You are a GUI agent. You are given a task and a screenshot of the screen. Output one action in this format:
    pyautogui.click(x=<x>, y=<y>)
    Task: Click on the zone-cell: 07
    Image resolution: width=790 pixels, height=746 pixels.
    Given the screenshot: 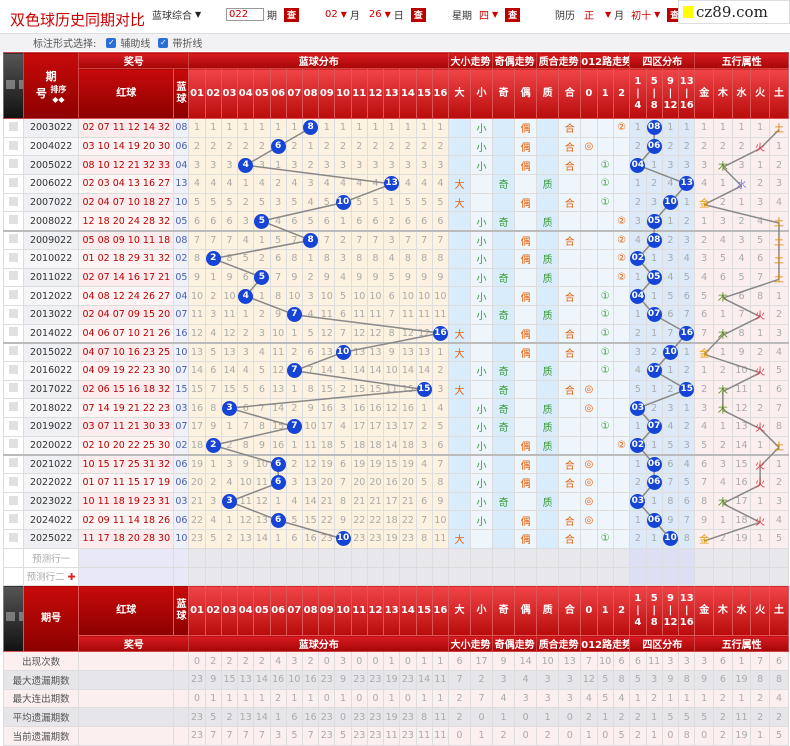 What is the action you would take?
    pyautogui.click(x=654, y=314)
    